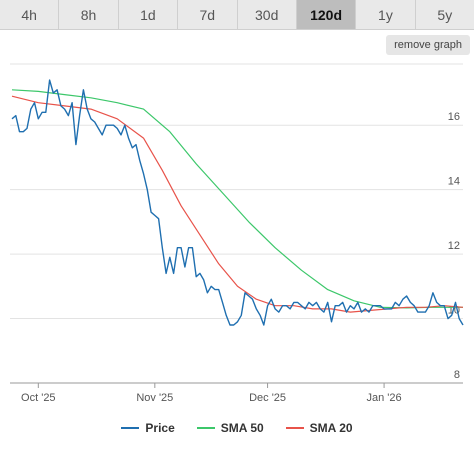 The height and width of the screenshot is (455, 474). Describe the element at coordinates (428, 45) in the screenshot. I see `remove-graph-button: remove graph` at that location.